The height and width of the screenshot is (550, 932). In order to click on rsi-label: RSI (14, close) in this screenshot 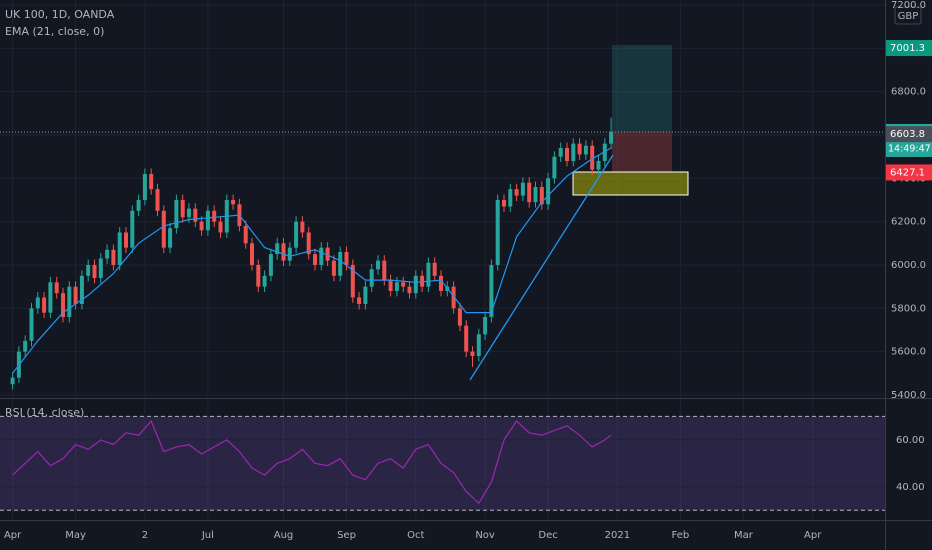, I will do `click(44, 412)`.